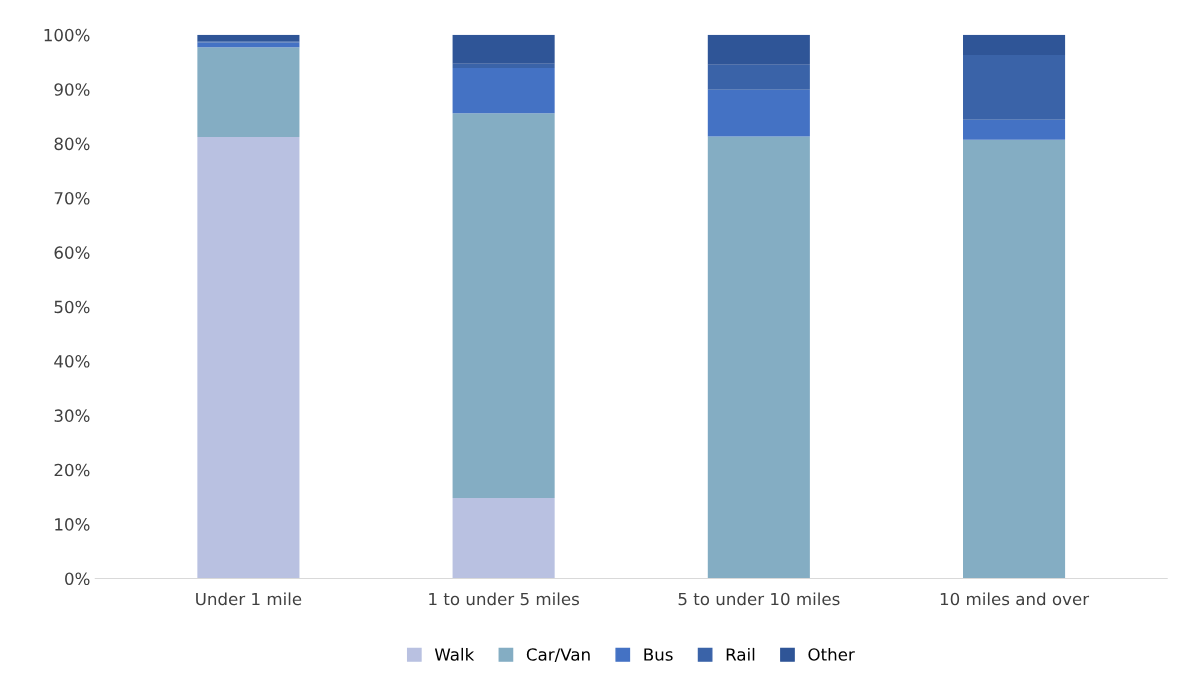 This screenshot has width=1191, height=697. What do you see at coordinates (831, 654) in the screenshot?
I see `legend-label: Other` at bounding box center [831, 654].